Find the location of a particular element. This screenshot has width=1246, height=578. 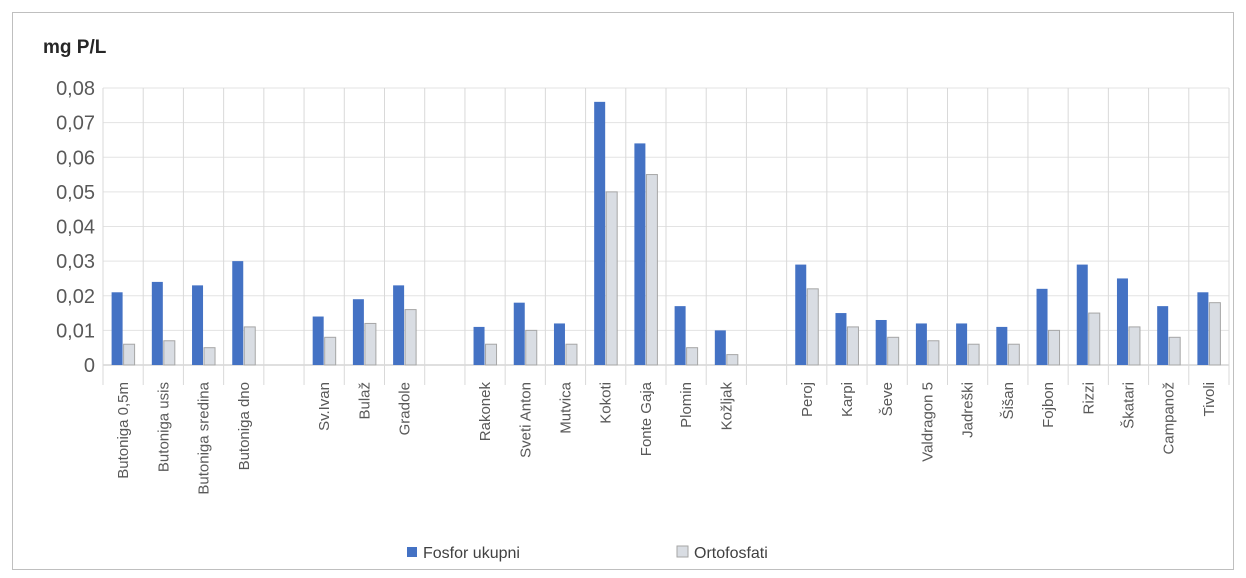

bar-ortofosfati-rizzi is located at coordinates (1094, 339).